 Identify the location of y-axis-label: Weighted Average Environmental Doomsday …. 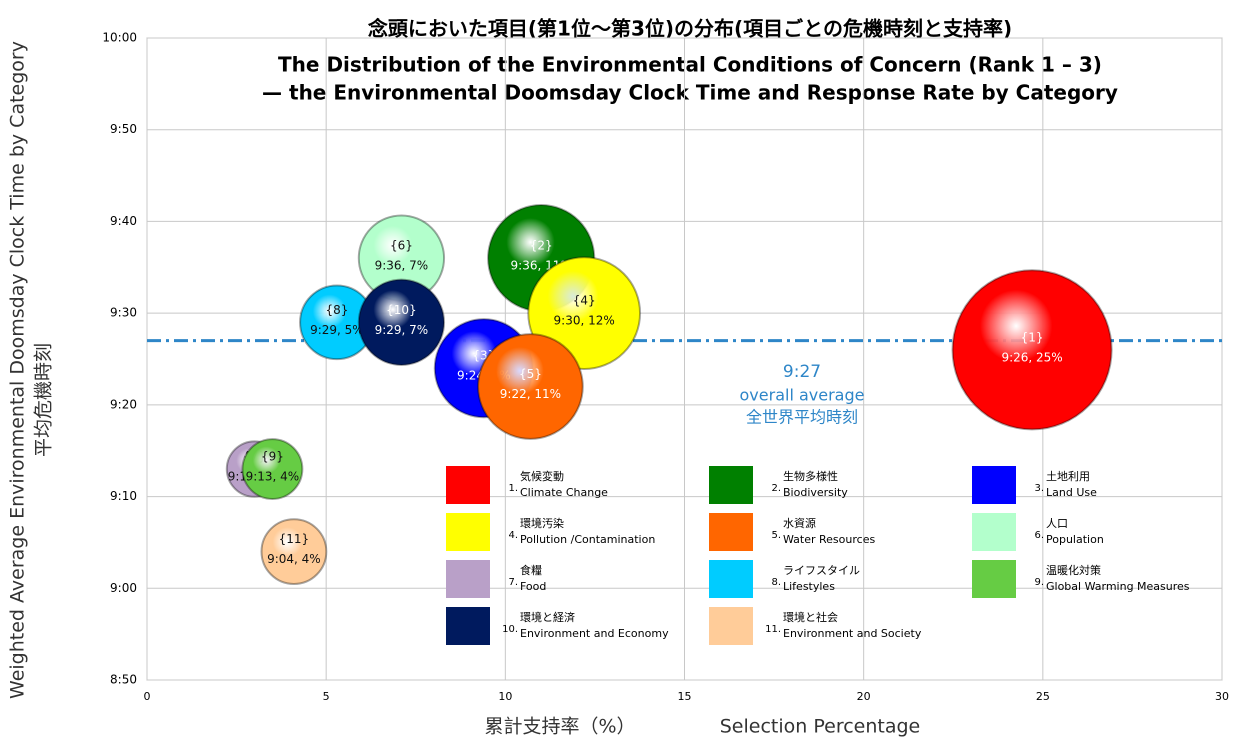
(18, 370).